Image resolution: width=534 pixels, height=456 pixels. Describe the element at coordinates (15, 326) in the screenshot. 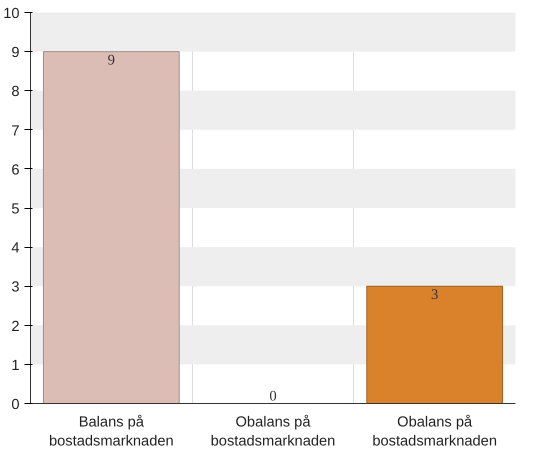

I see `y-tick-label: 2` at that location.